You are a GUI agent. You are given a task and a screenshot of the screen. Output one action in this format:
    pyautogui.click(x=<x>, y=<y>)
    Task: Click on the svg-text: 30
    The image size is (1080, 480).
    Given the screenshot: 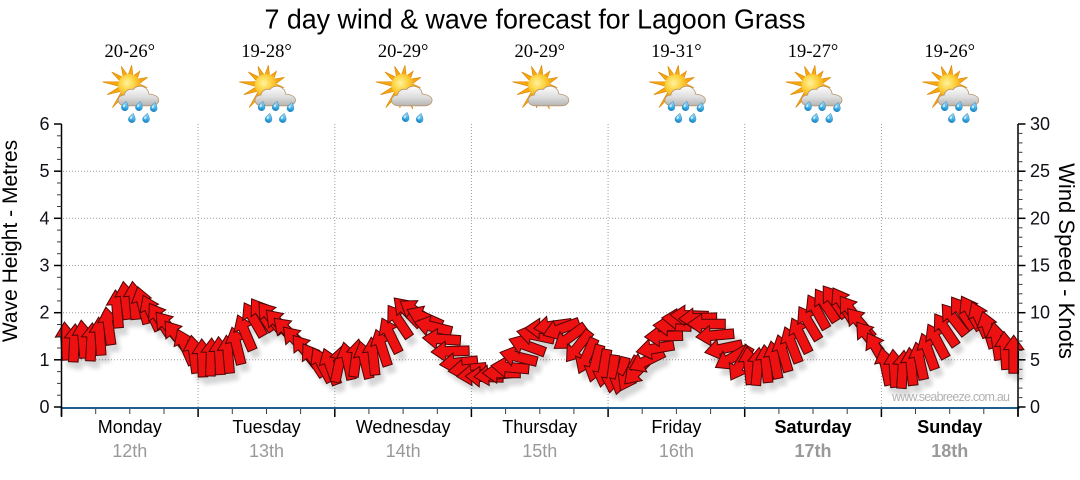 What is the action you would take?
    pyautogui.click(x=1040, y=124)
    